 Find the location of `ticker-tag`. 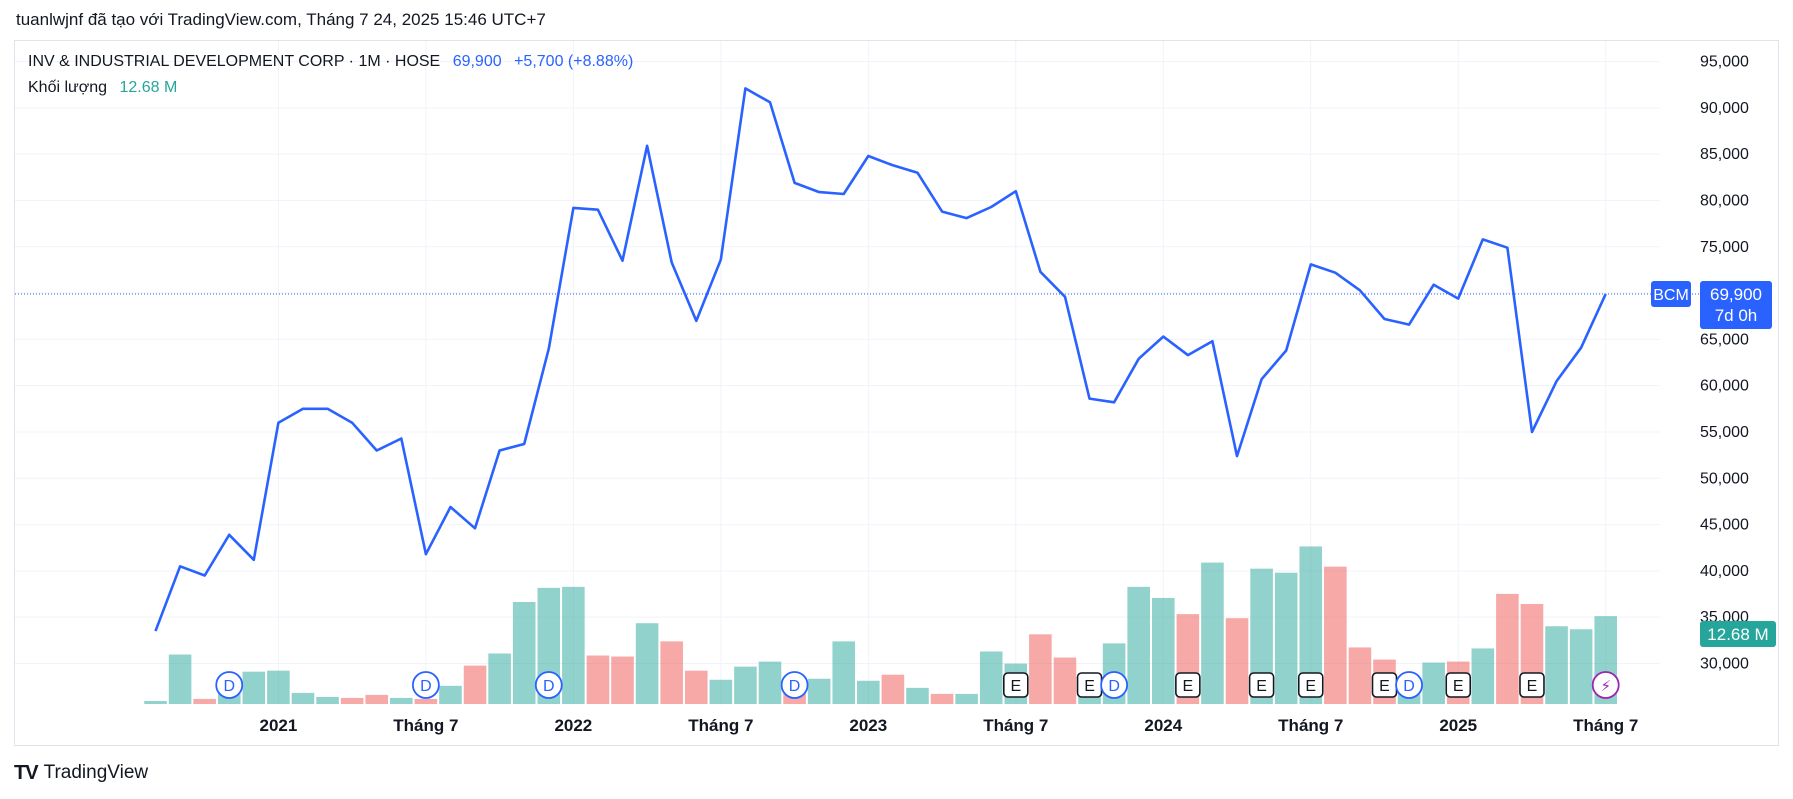

ticker-tag is located at coordinates (1671, 294).